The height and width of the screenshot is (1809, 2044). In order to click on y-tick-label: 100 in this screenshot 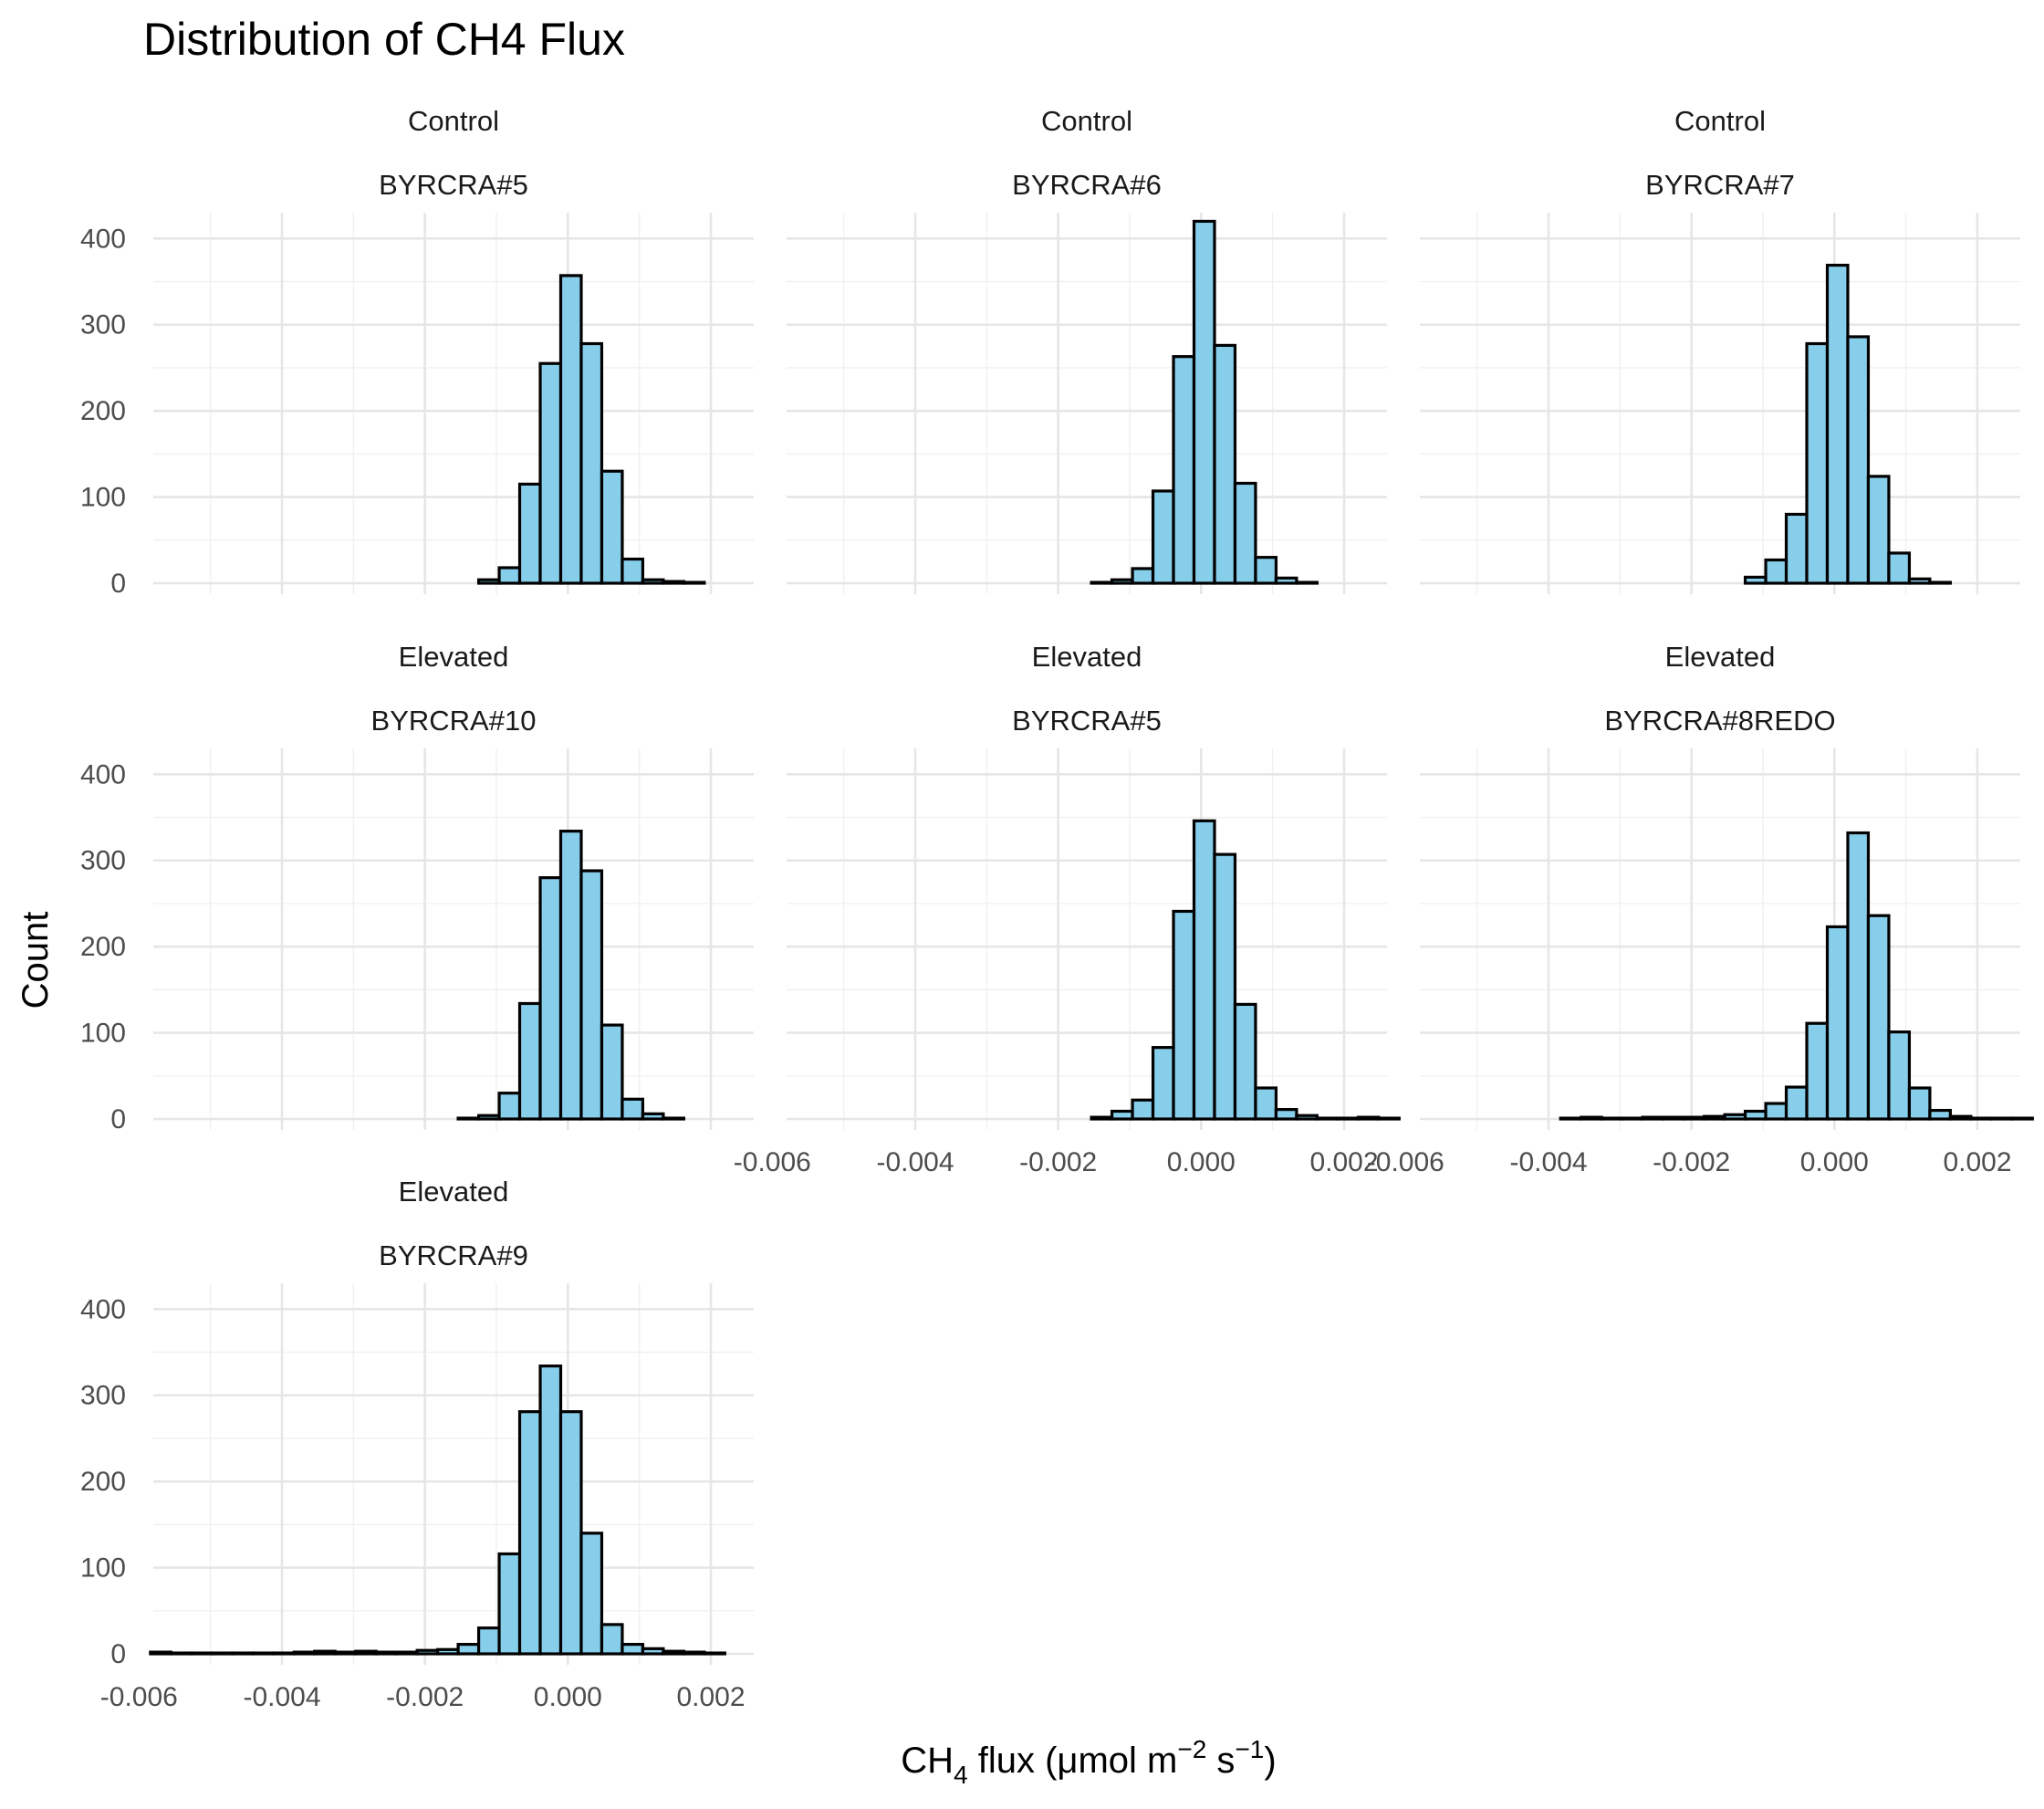, I will do `click(103, 498)`.